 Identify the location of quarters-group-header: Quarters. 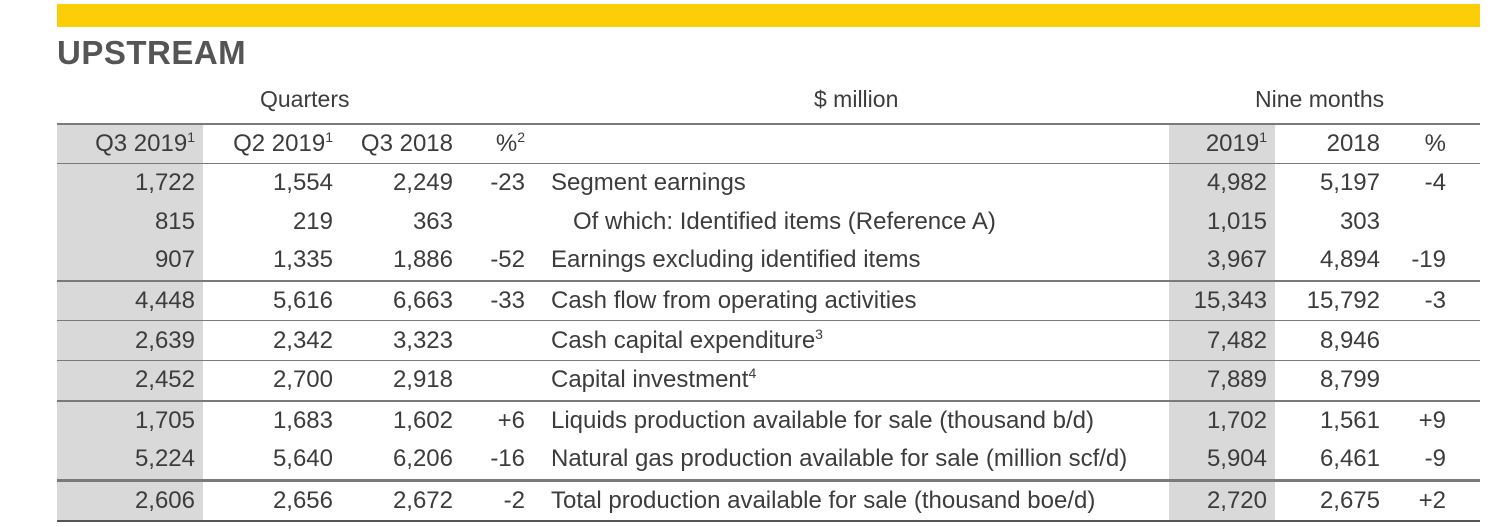
(305, 99).